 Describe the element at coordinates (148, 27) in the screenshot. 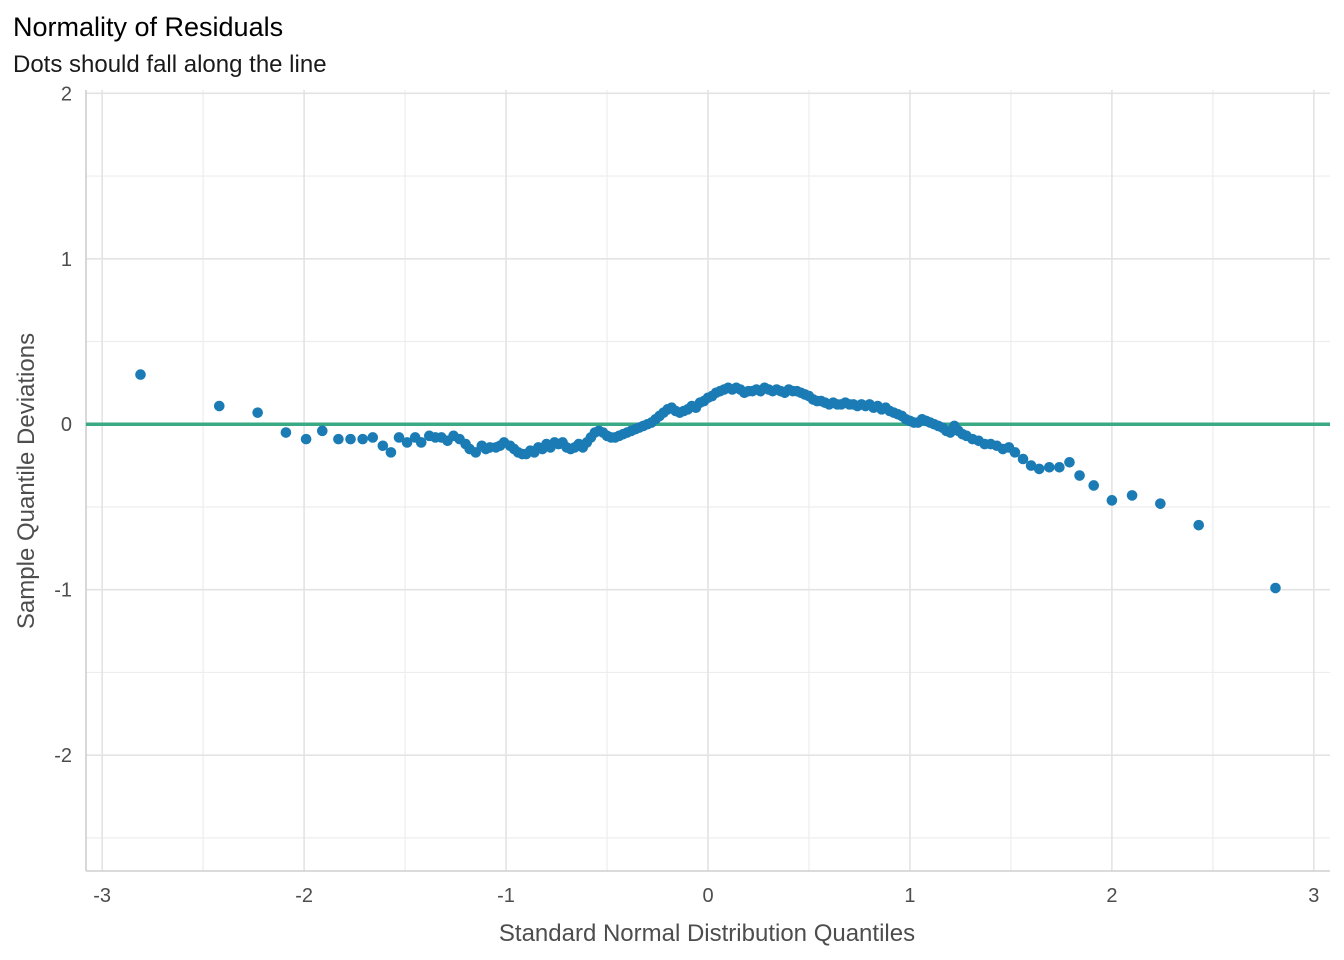

I see `chart-title: Normality of Residuals` at that location.